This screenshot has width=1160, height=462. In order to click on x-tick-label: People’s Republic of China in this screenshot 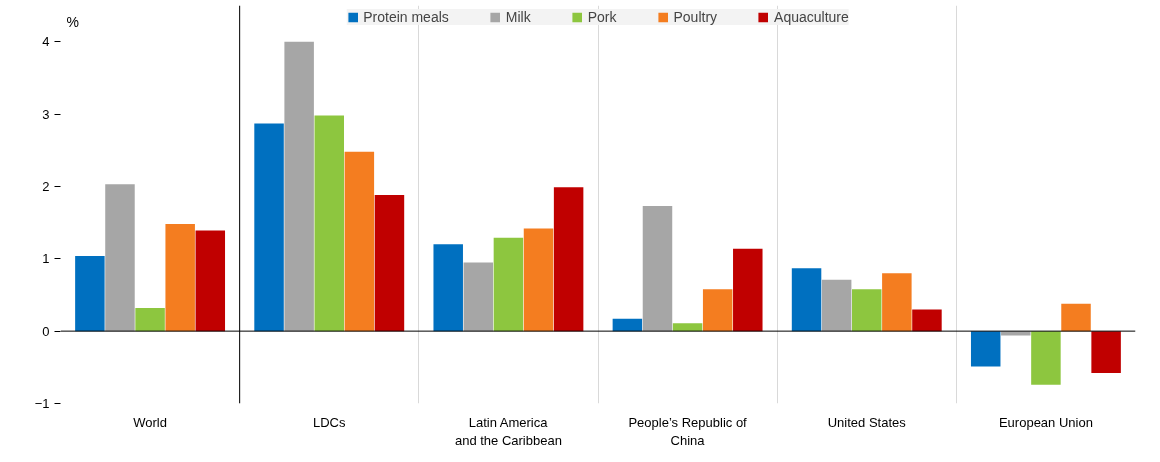, I will do `click(688, 431)`.